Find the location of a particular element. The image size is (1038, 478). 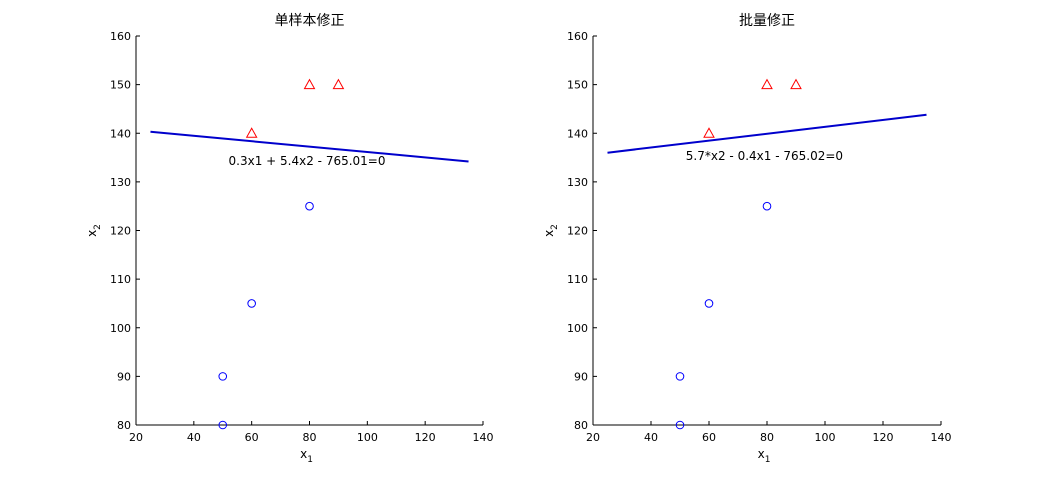

chart-title: 单样本修正 is located at coordinates (310, 21).